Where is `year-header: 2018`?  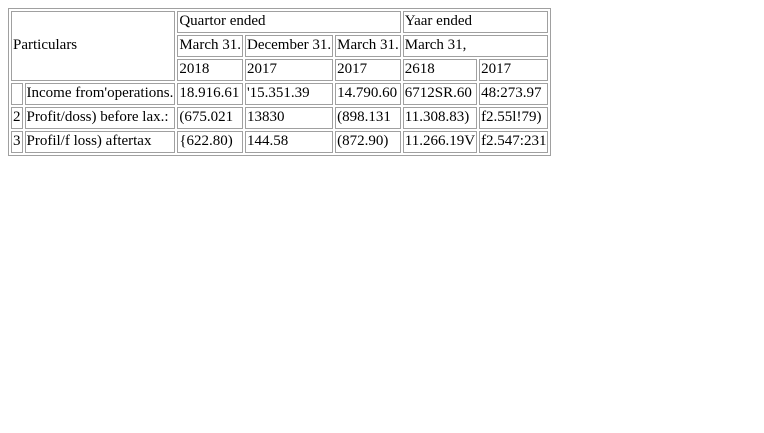
year-header: 2018 is located at coordinates (210, 70).